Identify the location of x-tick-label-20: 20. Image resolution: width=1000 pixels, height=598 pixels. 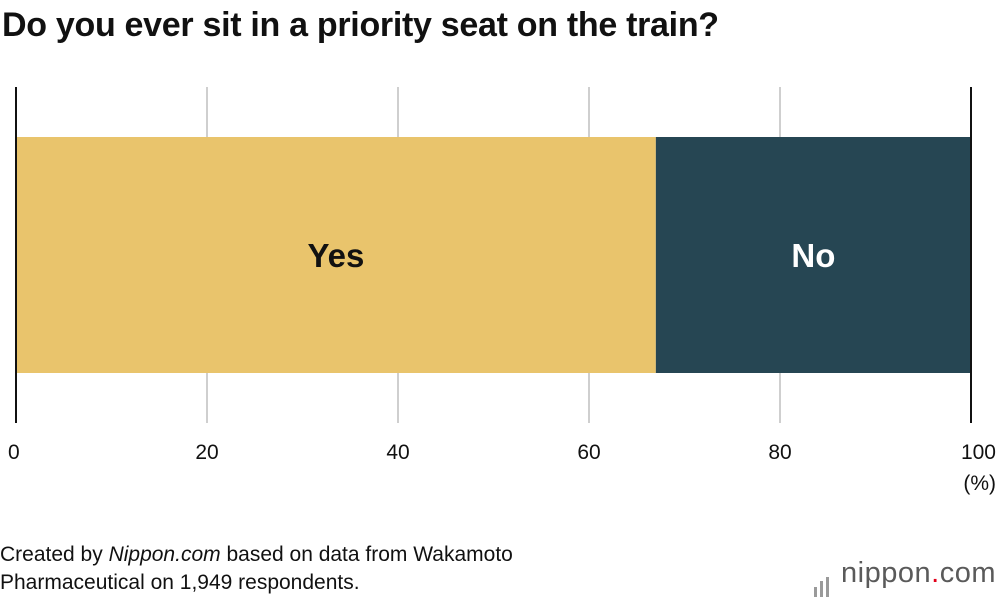
(206, 452).